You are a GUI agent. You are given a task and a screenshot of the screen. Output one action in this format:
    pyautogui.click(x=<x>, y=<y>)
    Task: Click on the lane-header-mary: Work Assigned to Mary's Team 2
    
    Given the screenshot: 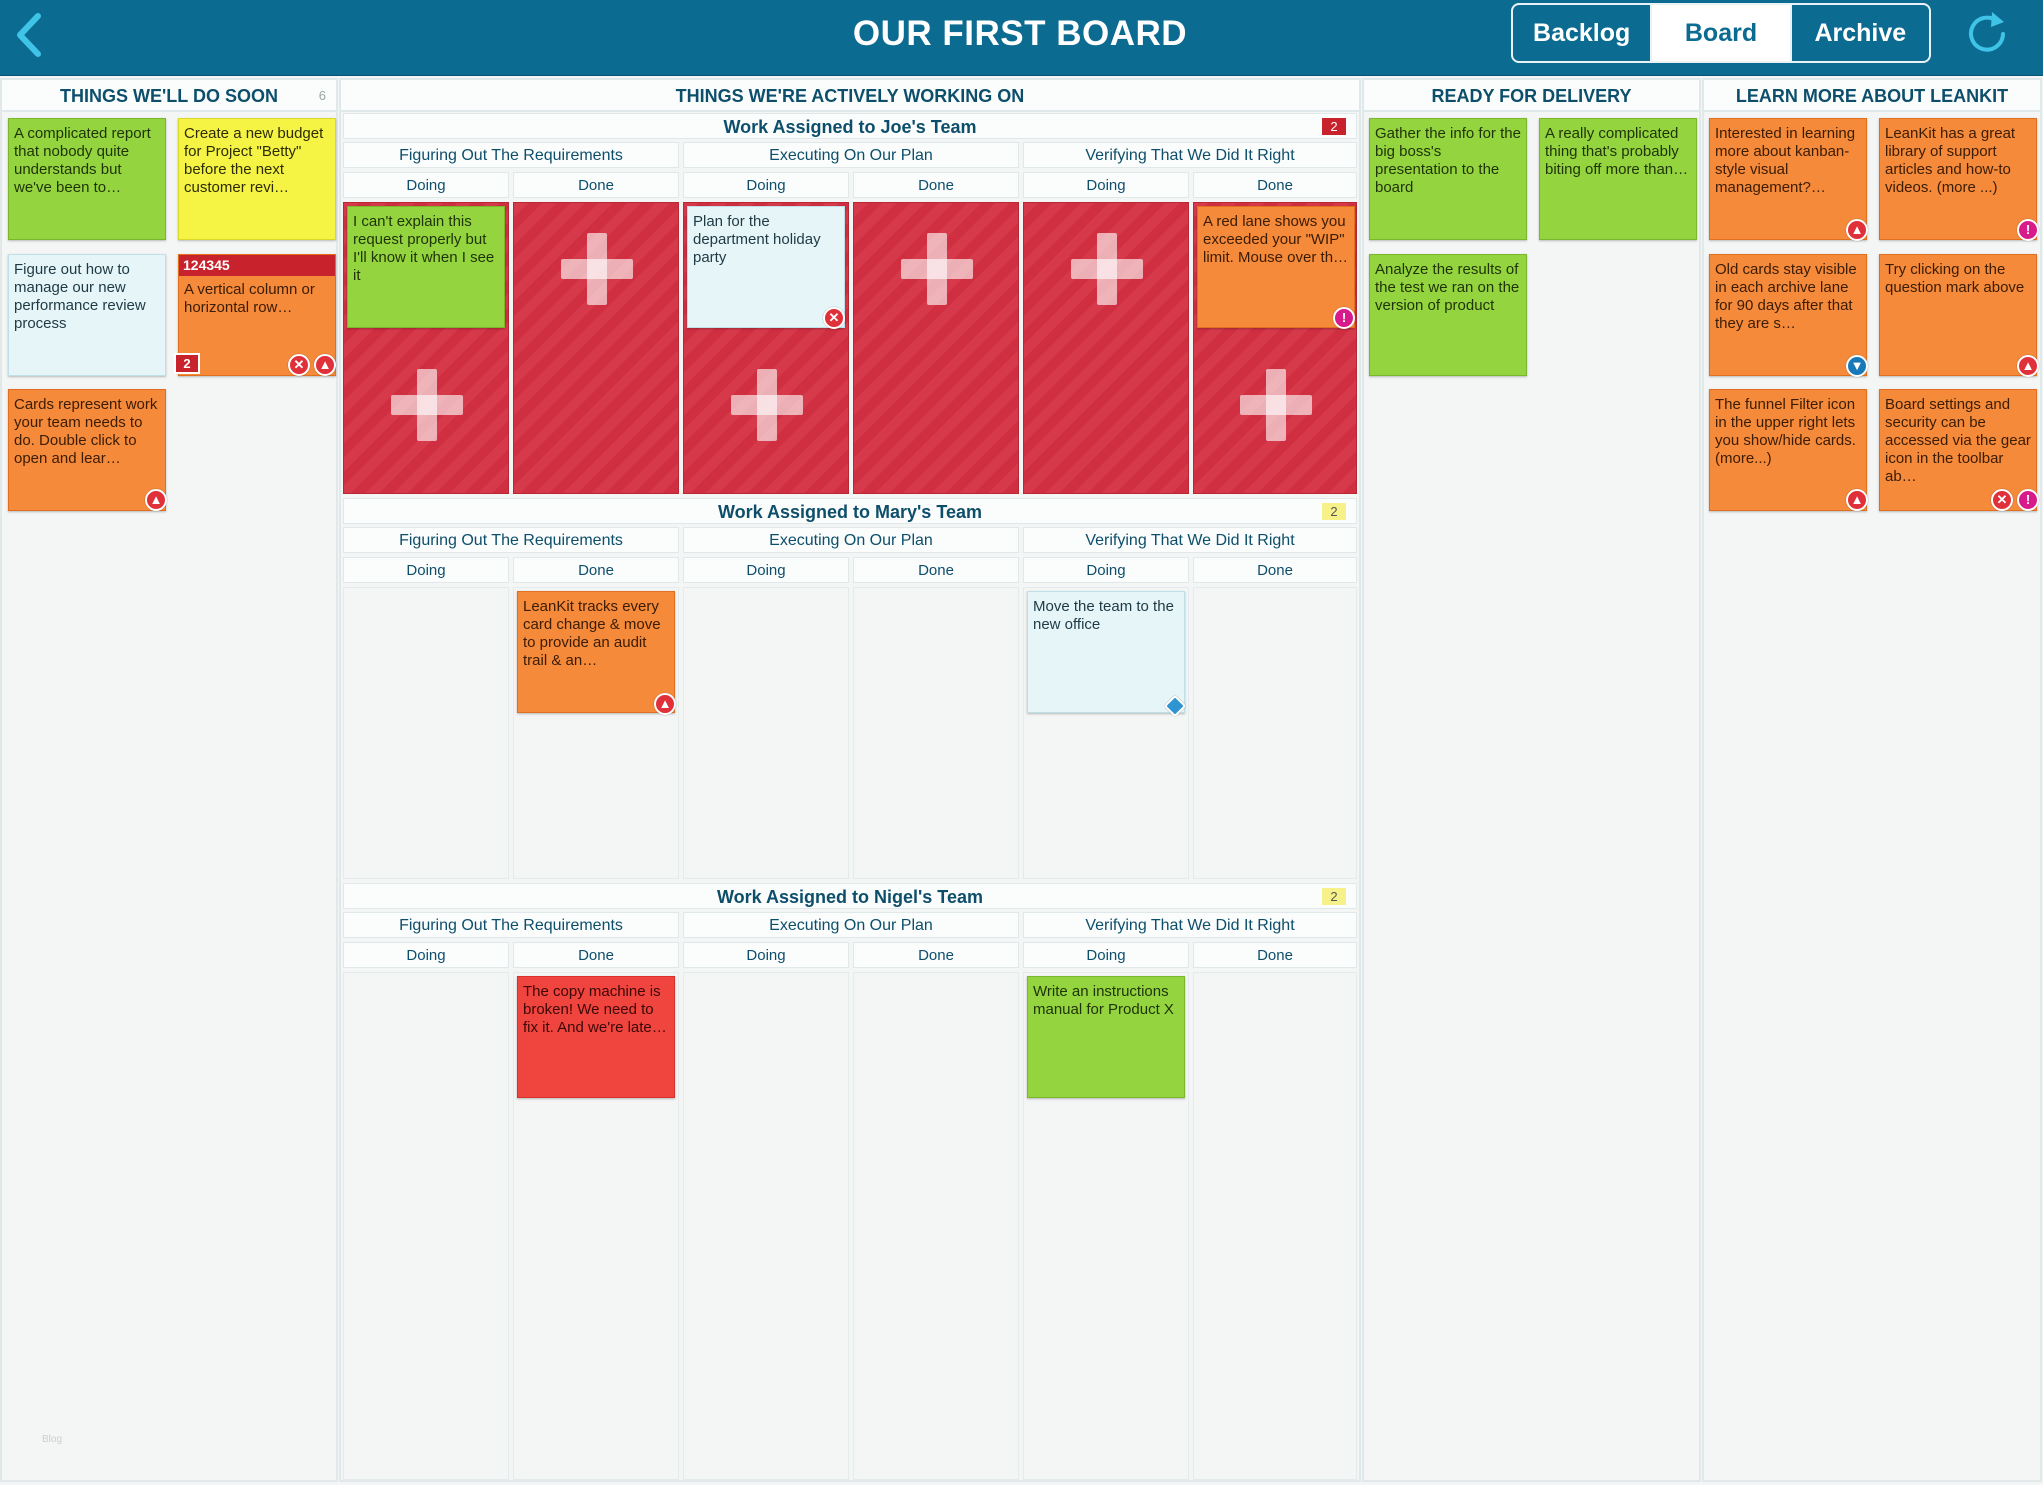 What is the action you would take?
    pyautogui.click(x=850, y=511)
    